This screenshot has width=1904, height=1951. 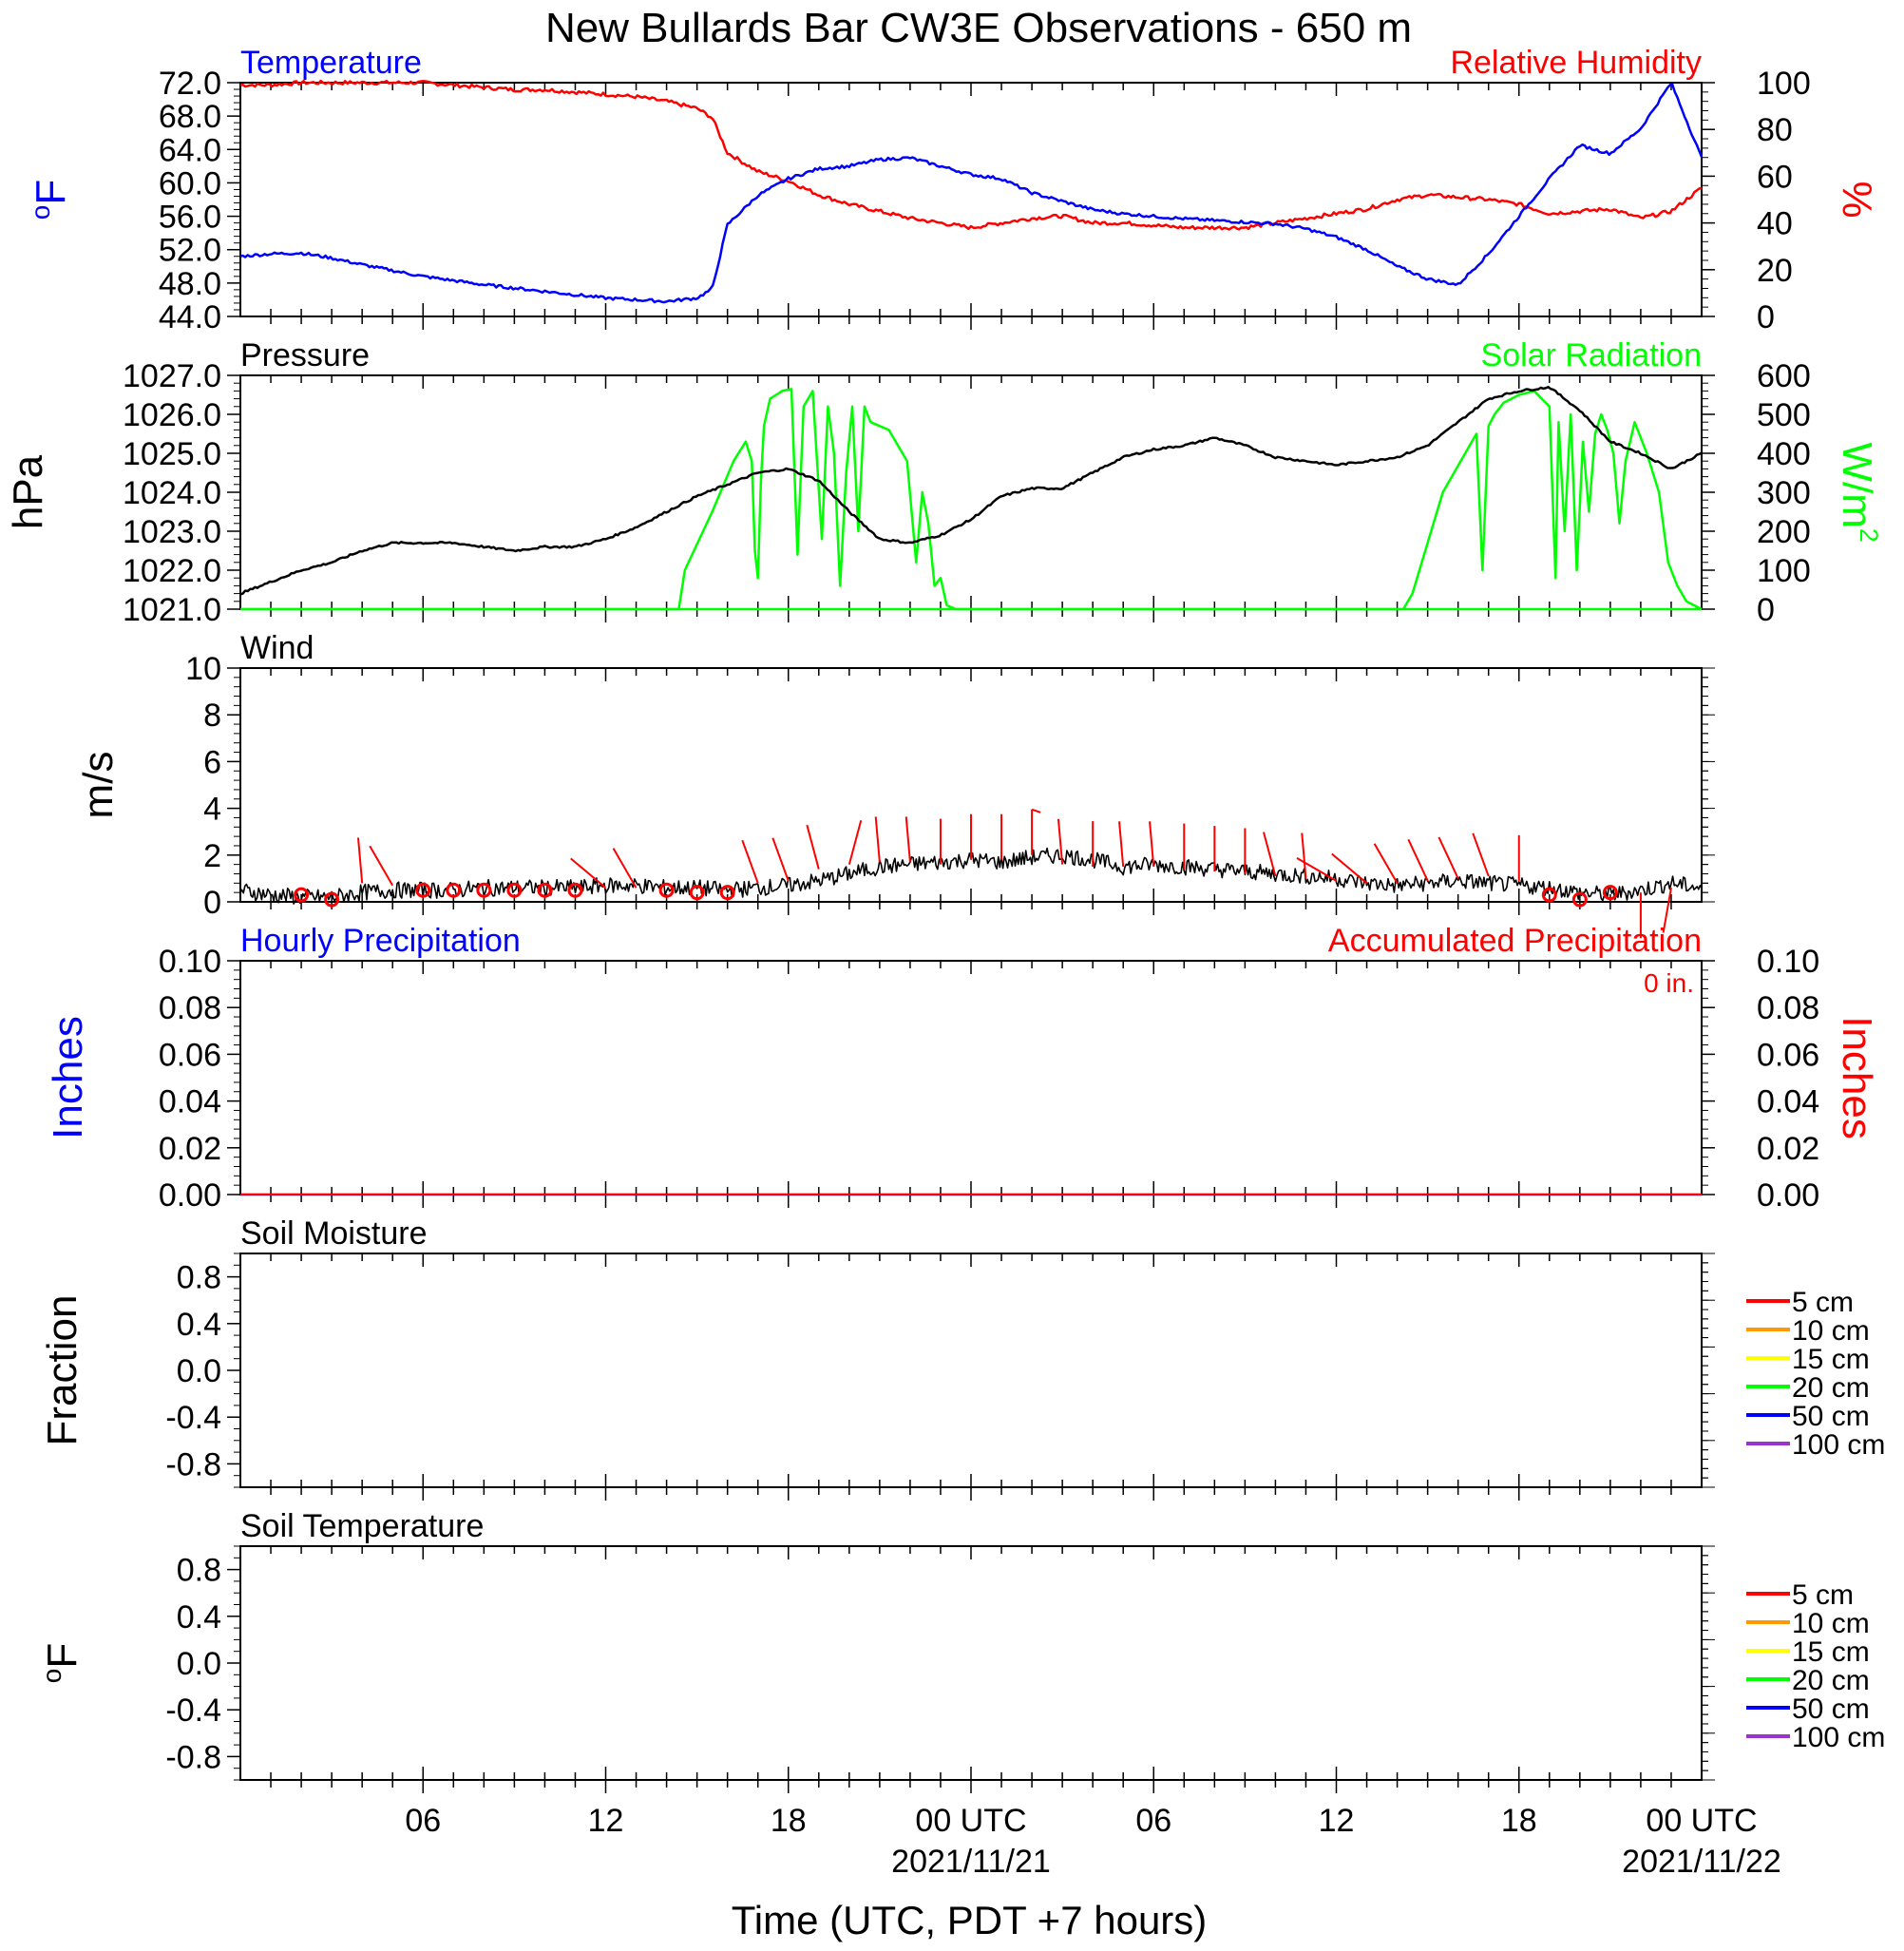 I want to click on panel-right-title: Accumulated Precipitation, so click(x=1515, y=941).